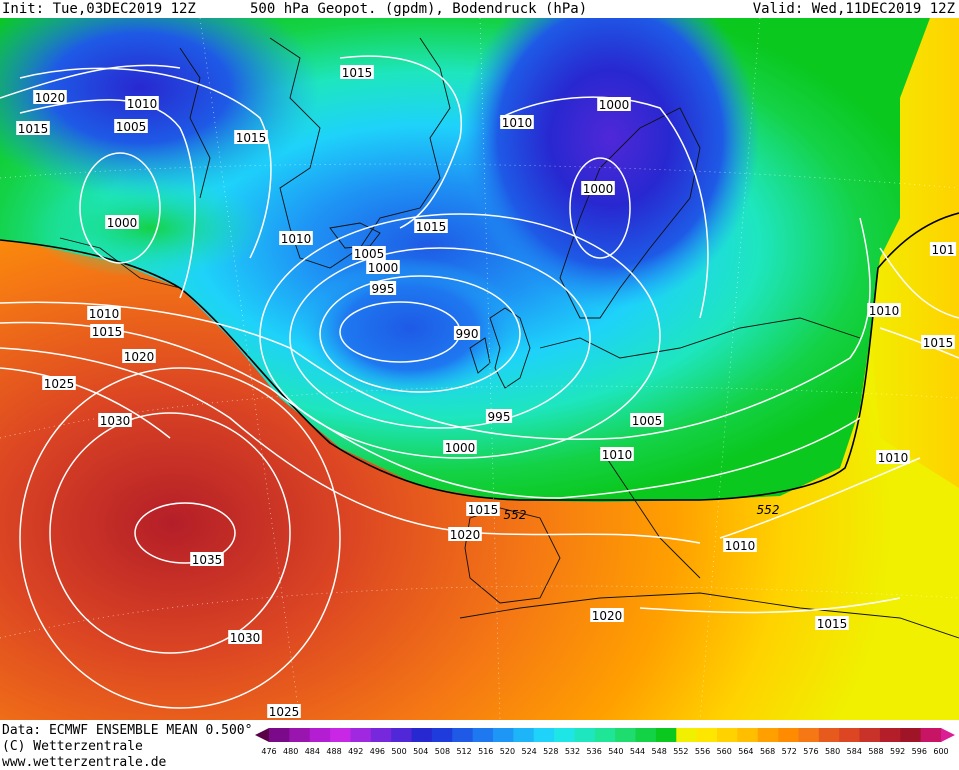 Image resolution: width=959 pixels, height=770 pixels. Describe the element at coordinates (355, 751) in the screenshot. I see `legend-tick-label: 492` at that location.